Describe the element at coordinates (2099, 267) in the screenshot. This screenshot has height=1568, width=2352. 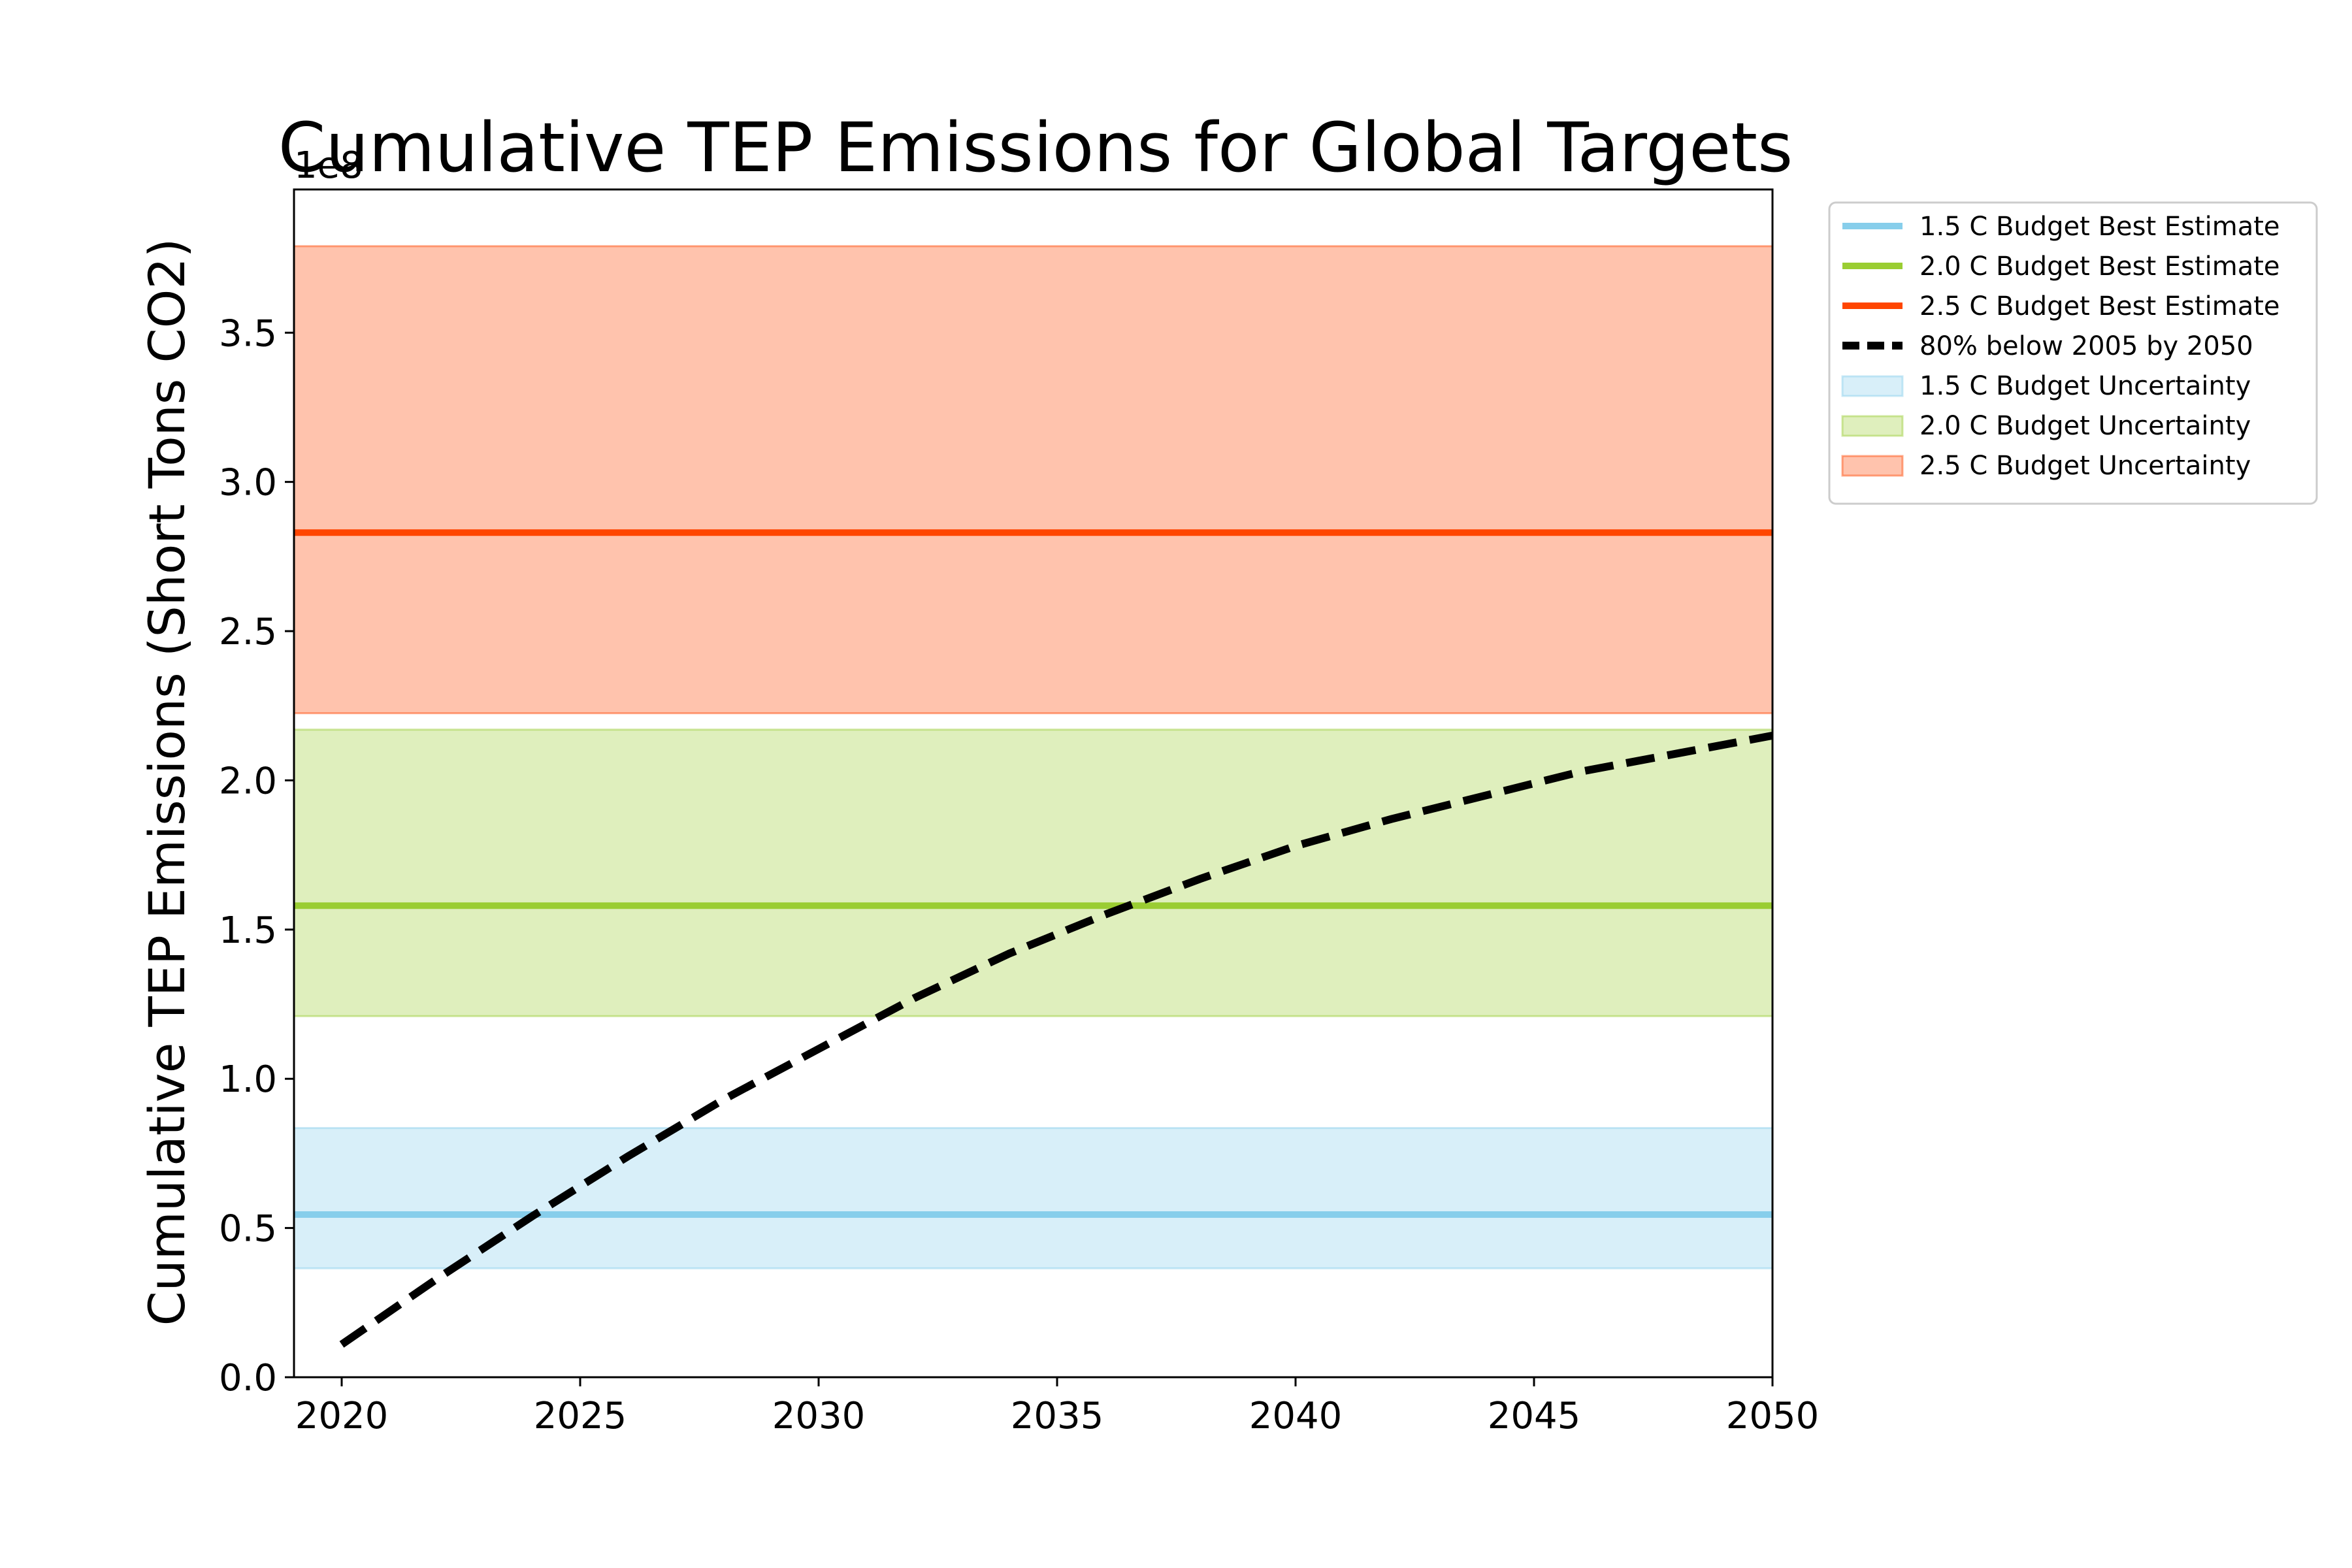
I see `legend-label-1: 2.0 C Budget Best Estimate` at that location.